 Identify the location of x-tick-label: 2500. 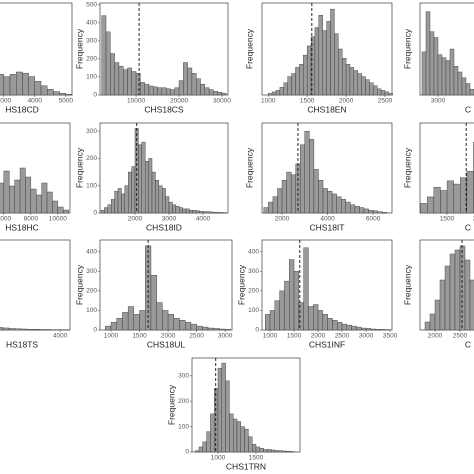
(385, 101).